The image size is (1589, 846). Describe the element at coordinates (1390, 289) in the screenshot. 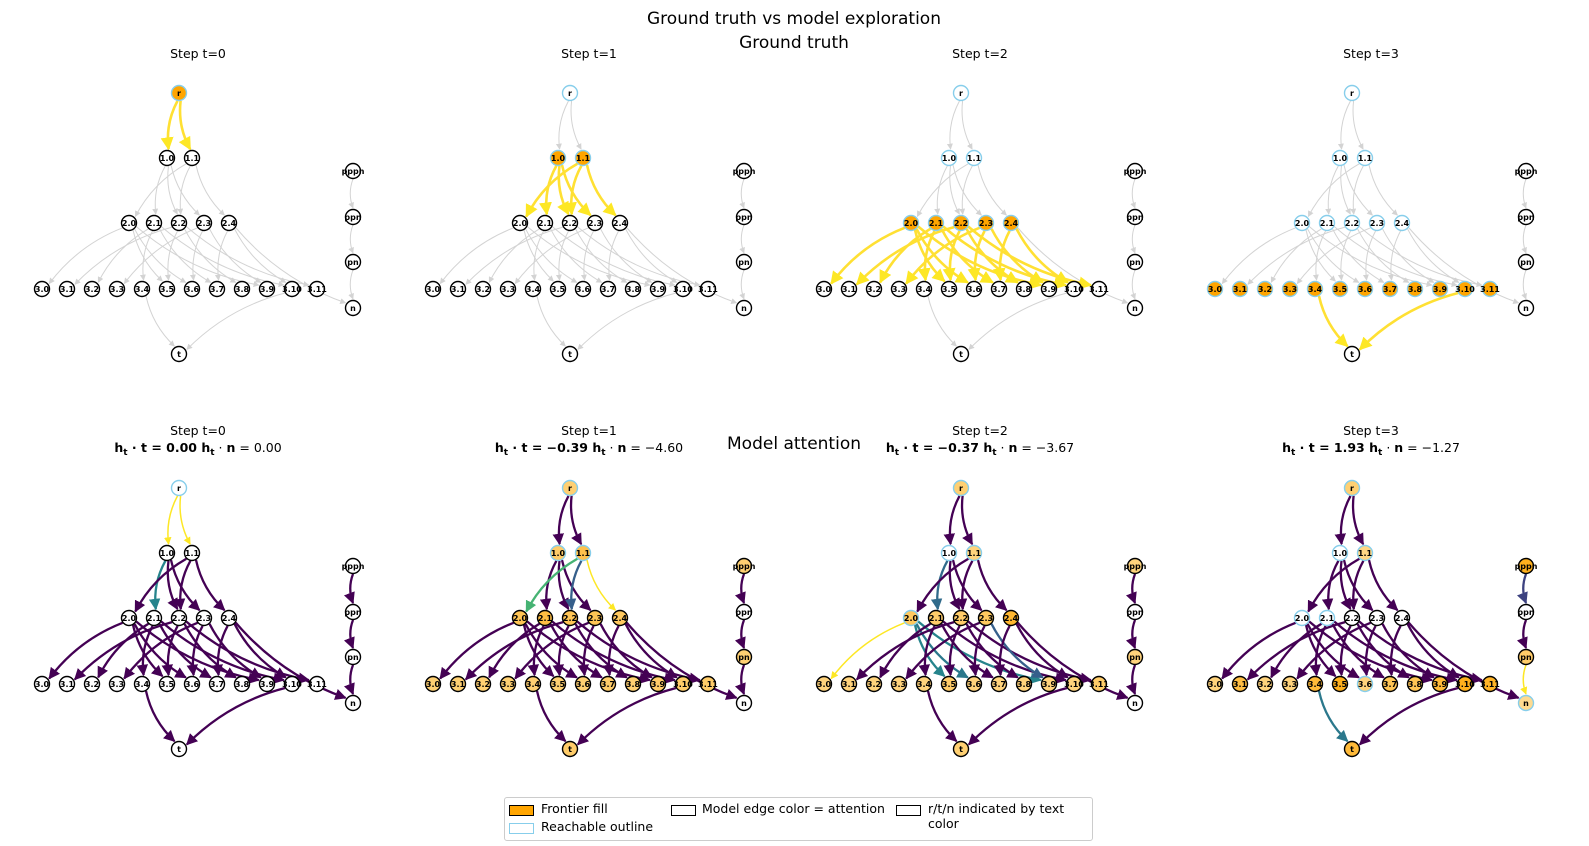

I see `node-label-3-7: 3.7` at that location.